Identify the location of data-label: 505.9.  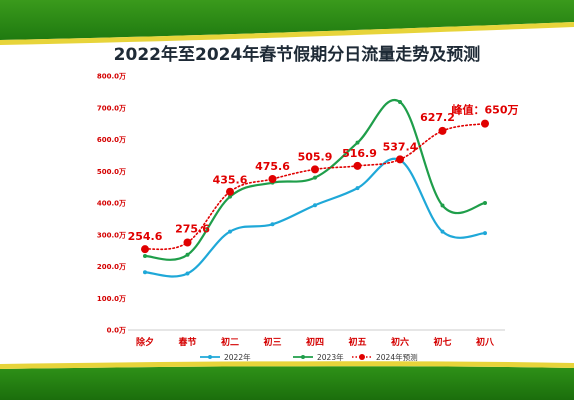
(315, 156).